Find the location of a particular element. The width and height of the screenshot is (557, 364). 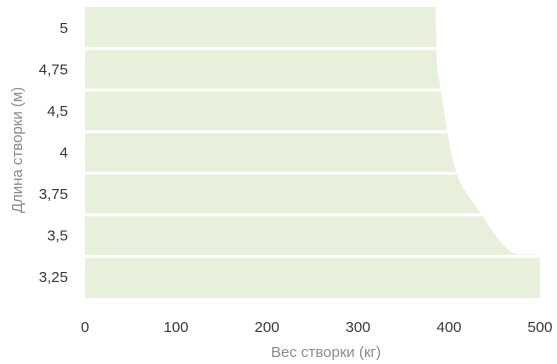

x-tick-label: 200 is located at coordinates (266, 327).